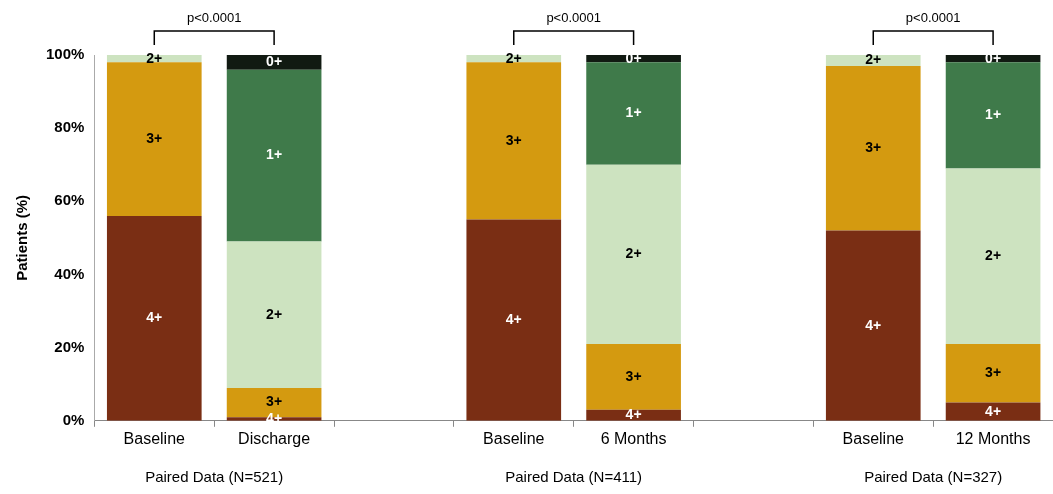 The height and width of the screenshot is (494, 1053). I want to click on series-label: 3+, so click(274, 401).